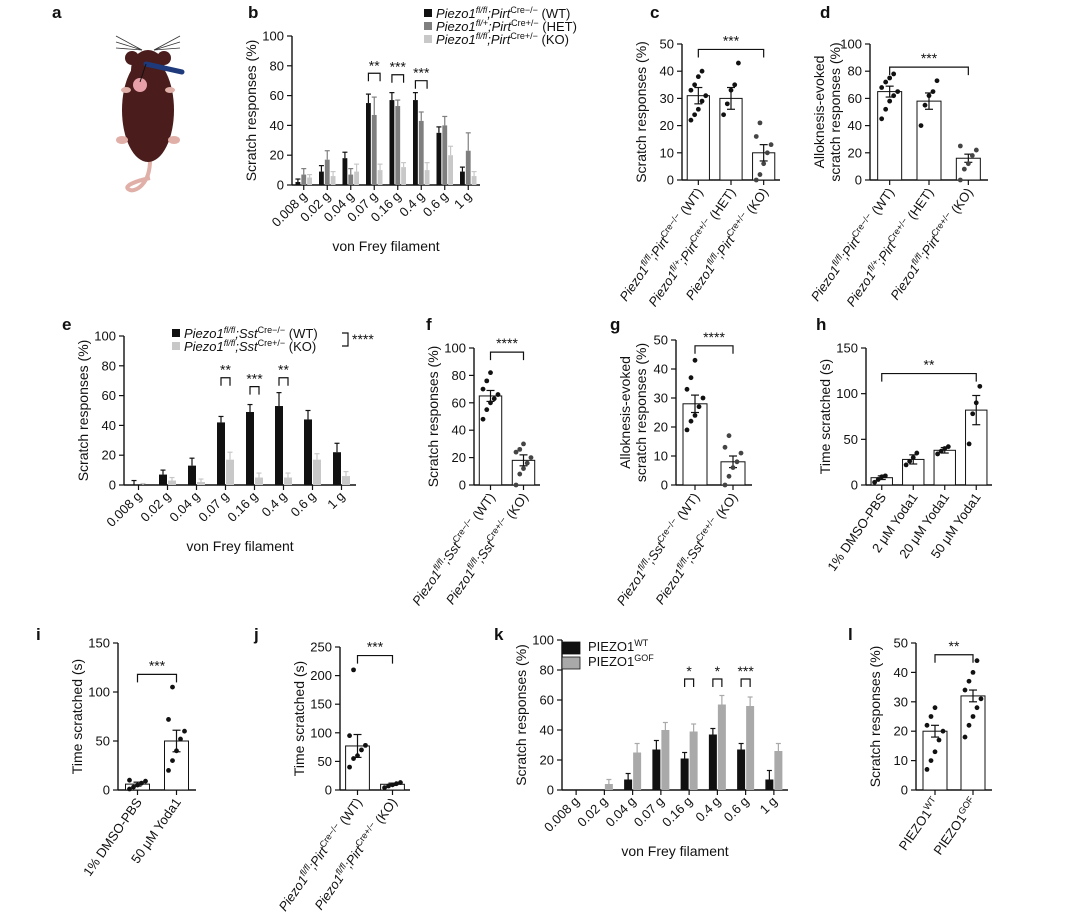 This screenshot has width=1080, height=921. I want to click on panel-label-g: g, so click(615, 324).